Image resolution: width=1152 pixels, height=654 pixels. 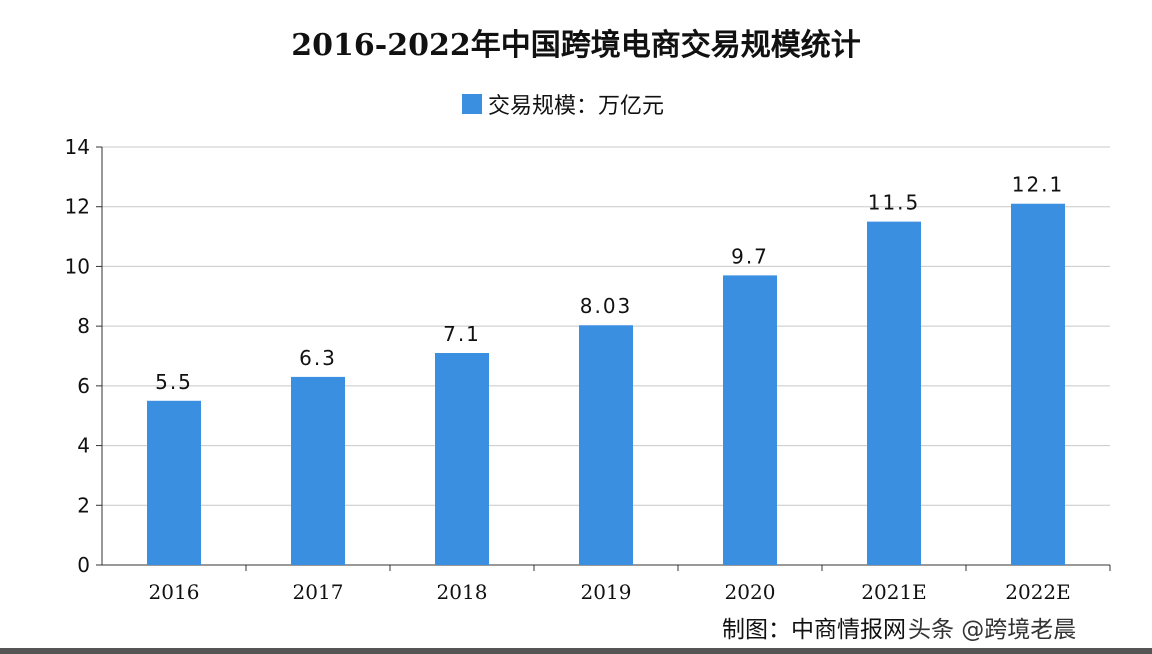 What do you see at coordinates (576, 106) in the screenshot?
I see `legend-label: 交易规模：万亿元` at bounding box center [576, 106].